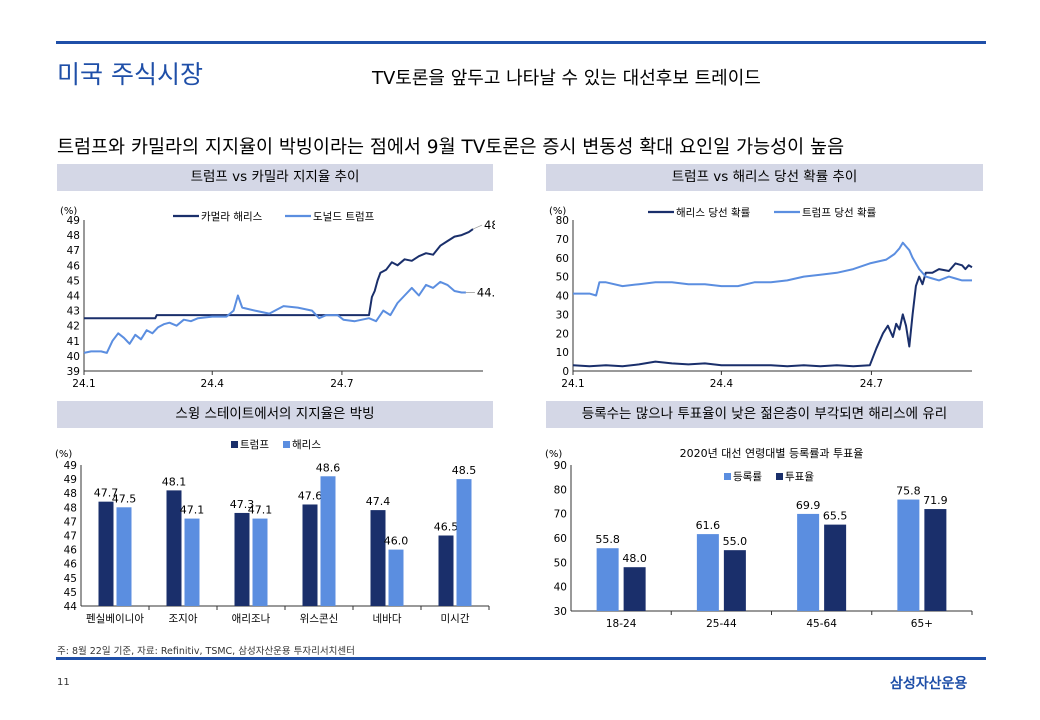 The width and height of the screenshot is (1040, 720). Describe the element at coordinates (310, 495) in the screenshot. I see `bar-value-label: 47.6` at that location.